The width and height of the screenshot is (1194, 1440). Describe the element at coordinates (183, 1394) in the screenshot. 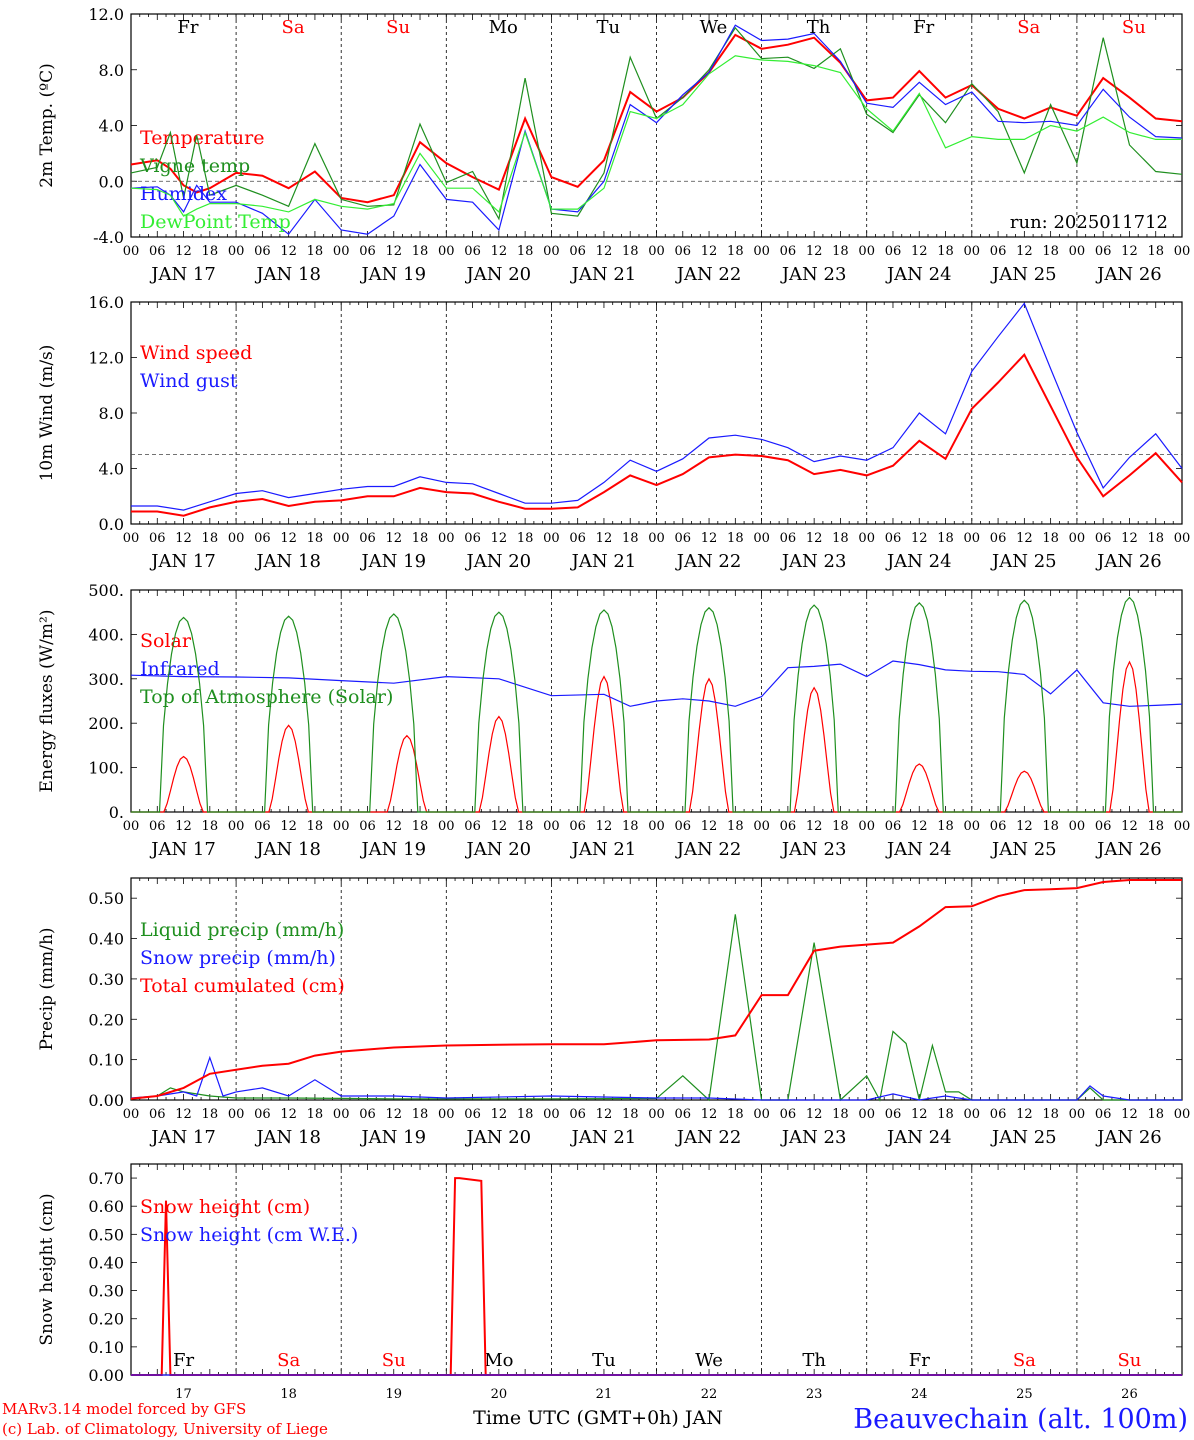

I see `day-number-label: 17` at that location.